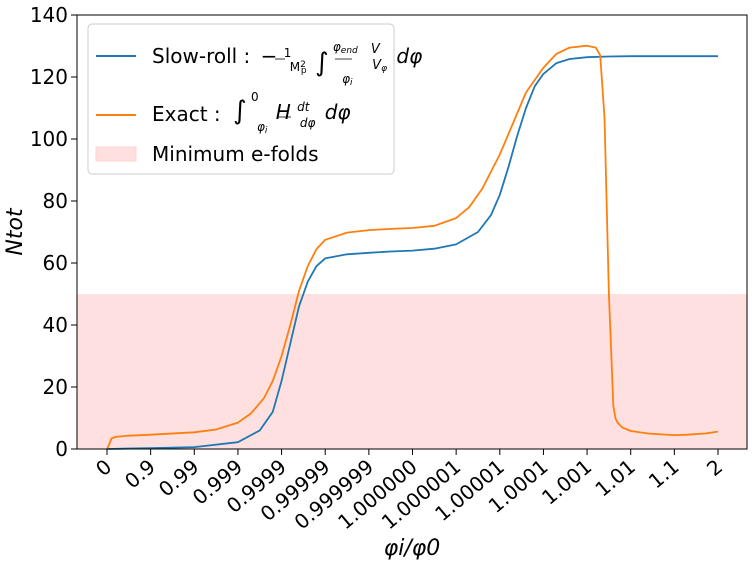 This screenshot has width=754, height=570. What do you see at coordinates (55, 201) in the screenshot?
I see `y-tick-label: 80` at bounding box center [55, 201].